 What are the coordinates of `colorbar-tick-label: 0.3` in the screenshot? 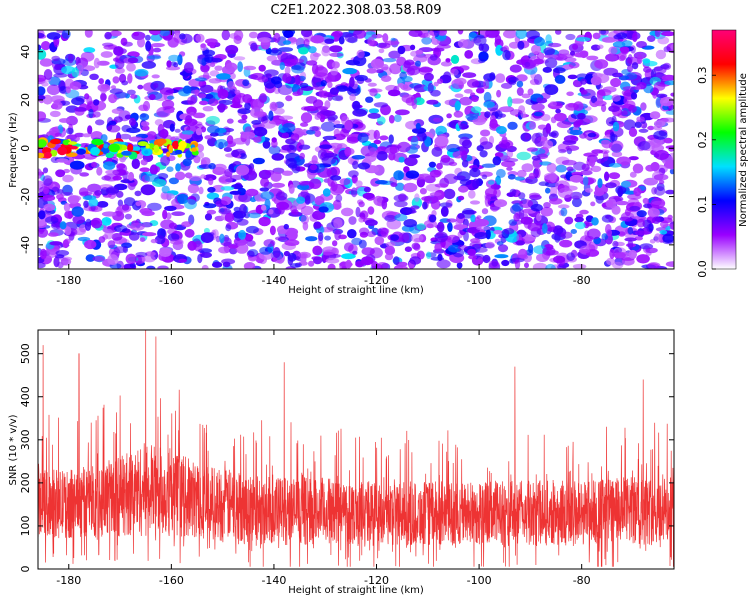 It's located at (702, 75).